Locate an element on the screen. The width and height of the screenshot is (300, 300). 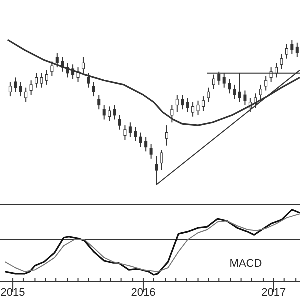
x-tick-label: 2017 is located at coordinates (274, 293).